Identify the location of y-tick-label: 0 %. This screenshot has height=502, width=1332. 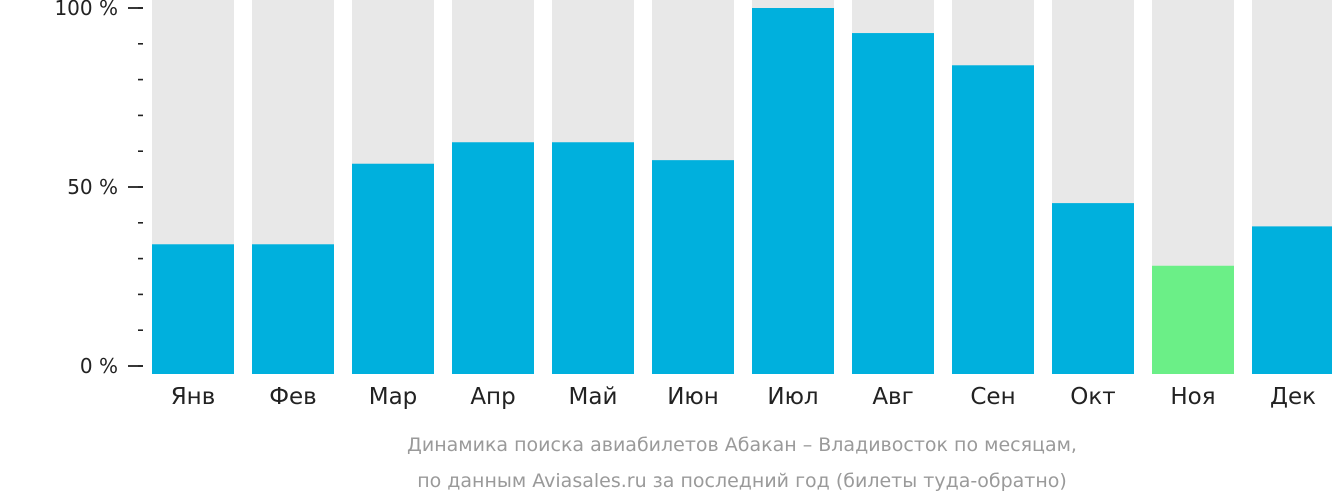
(99, 366).